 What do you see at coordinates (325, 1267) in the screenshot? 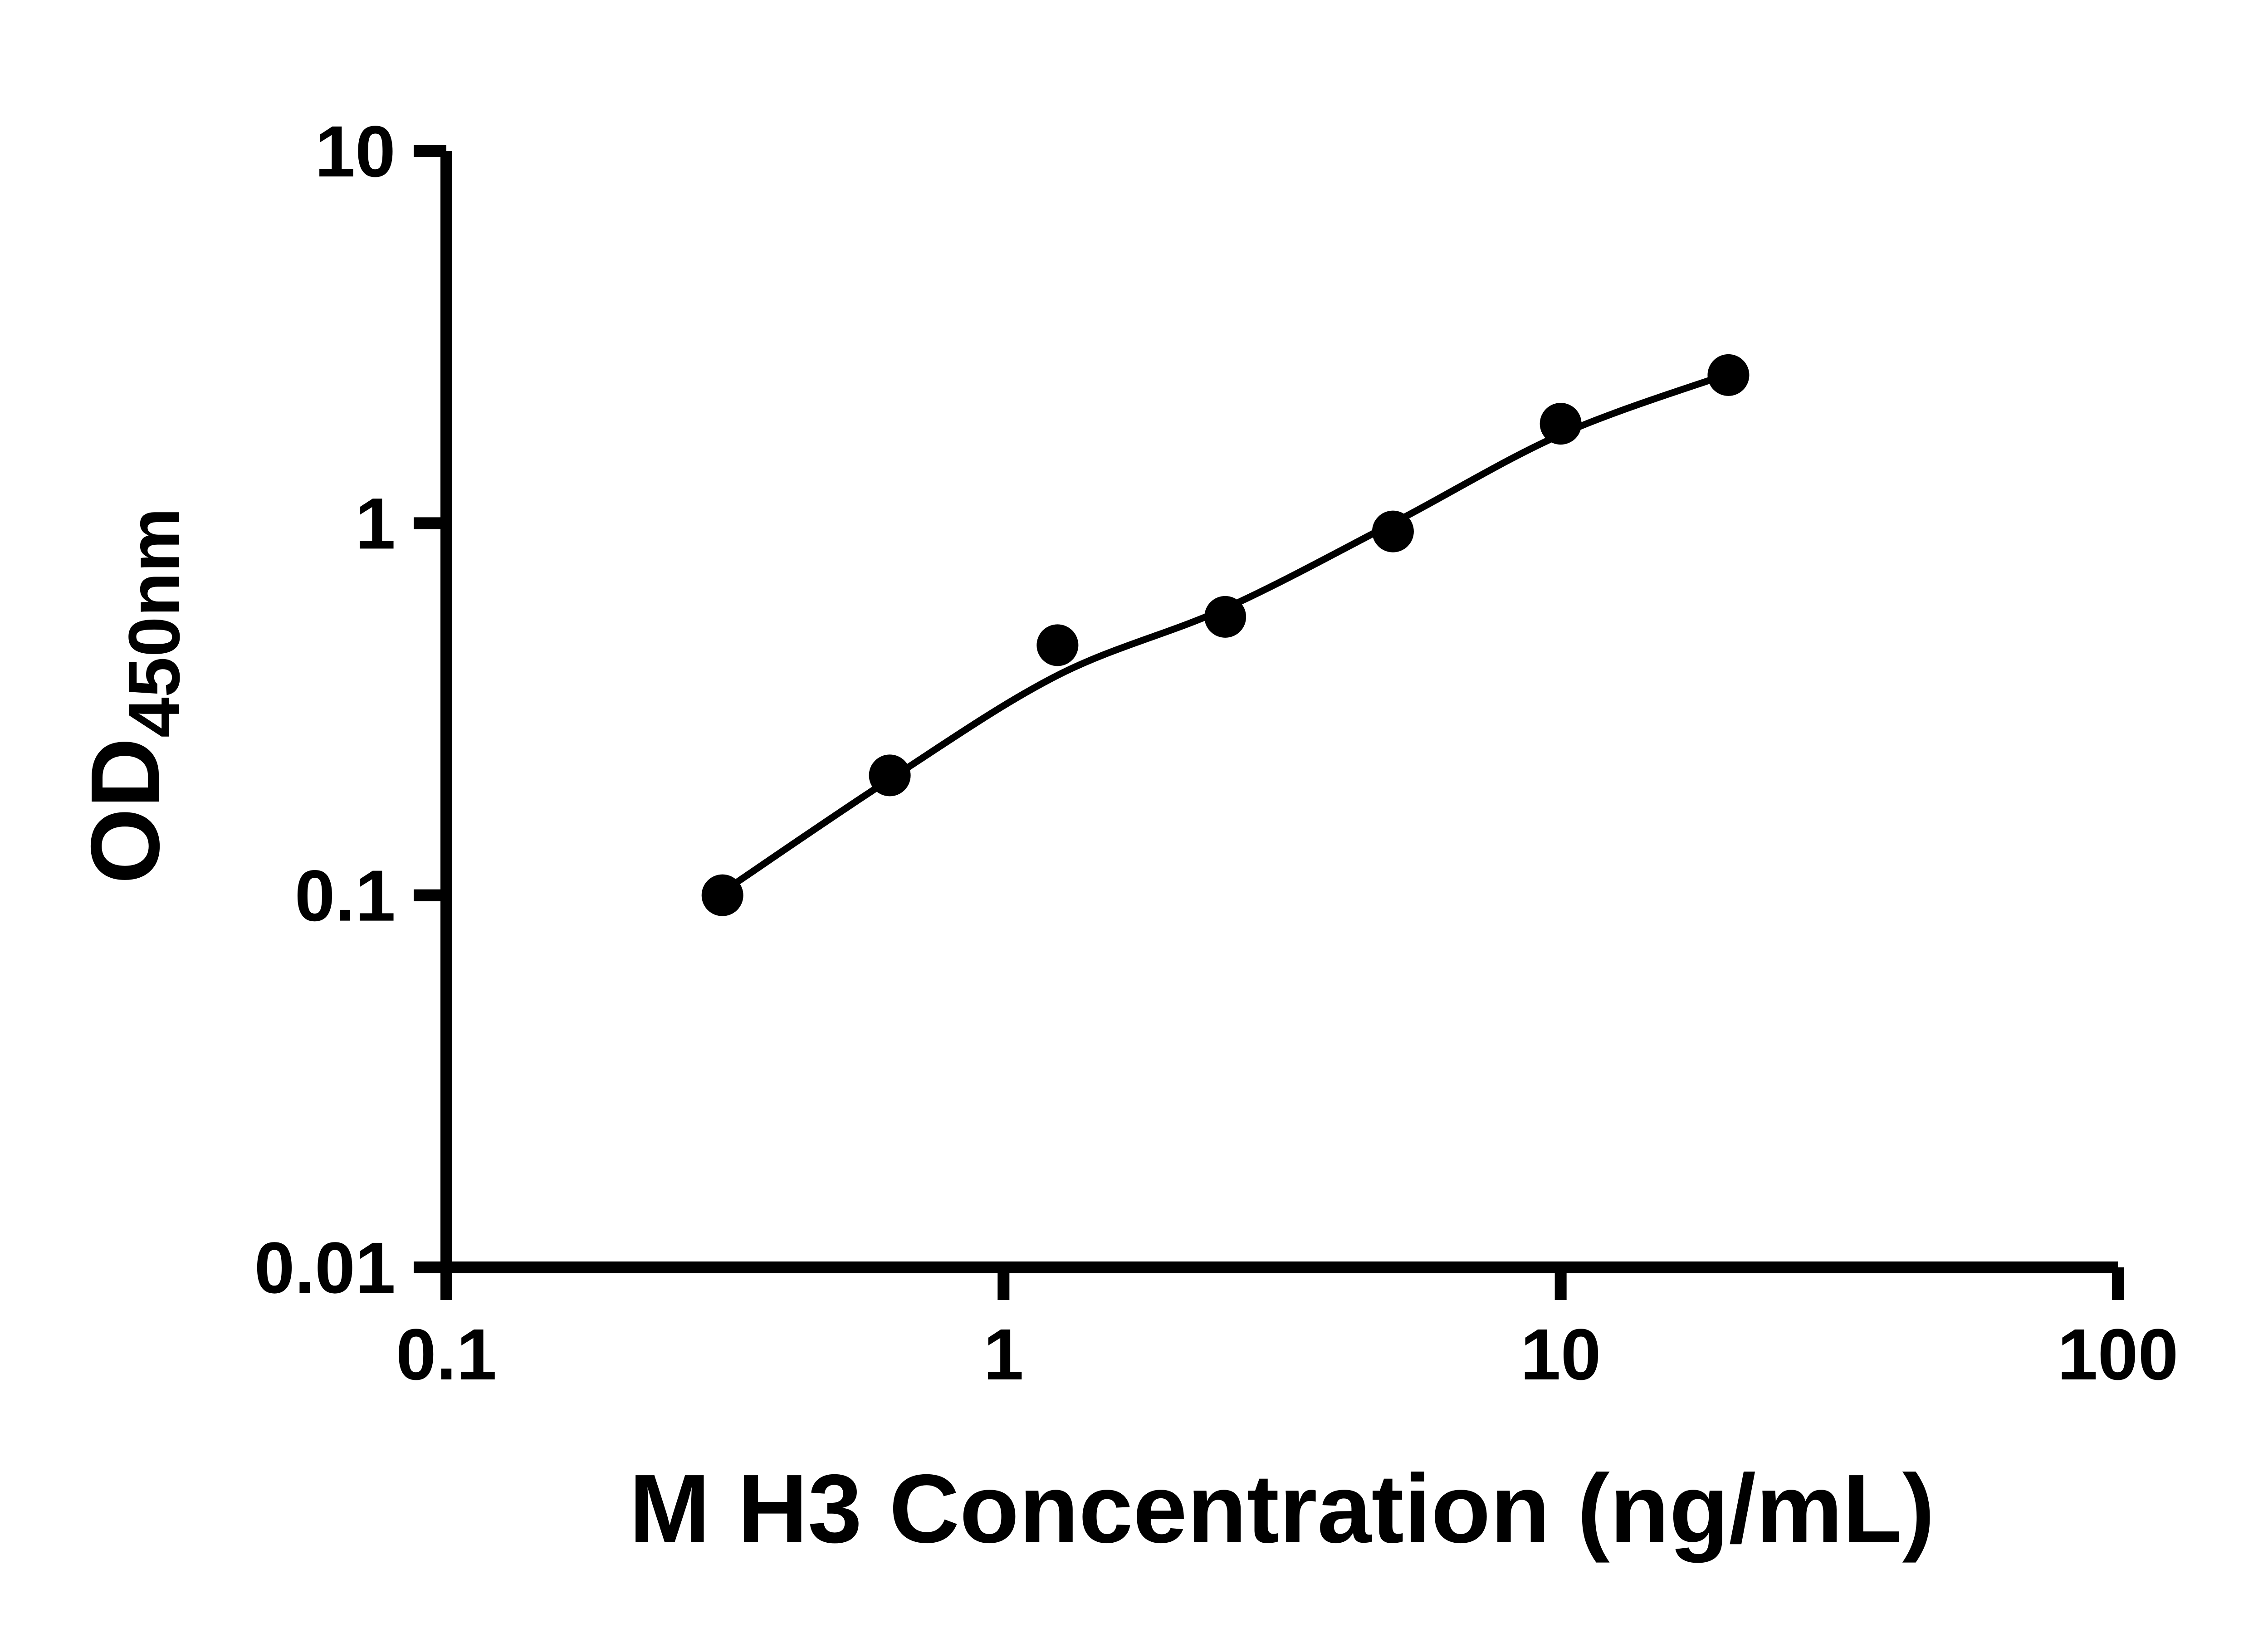
I see `y-tick-label: 0.01` at bounding box center [325, 1267].